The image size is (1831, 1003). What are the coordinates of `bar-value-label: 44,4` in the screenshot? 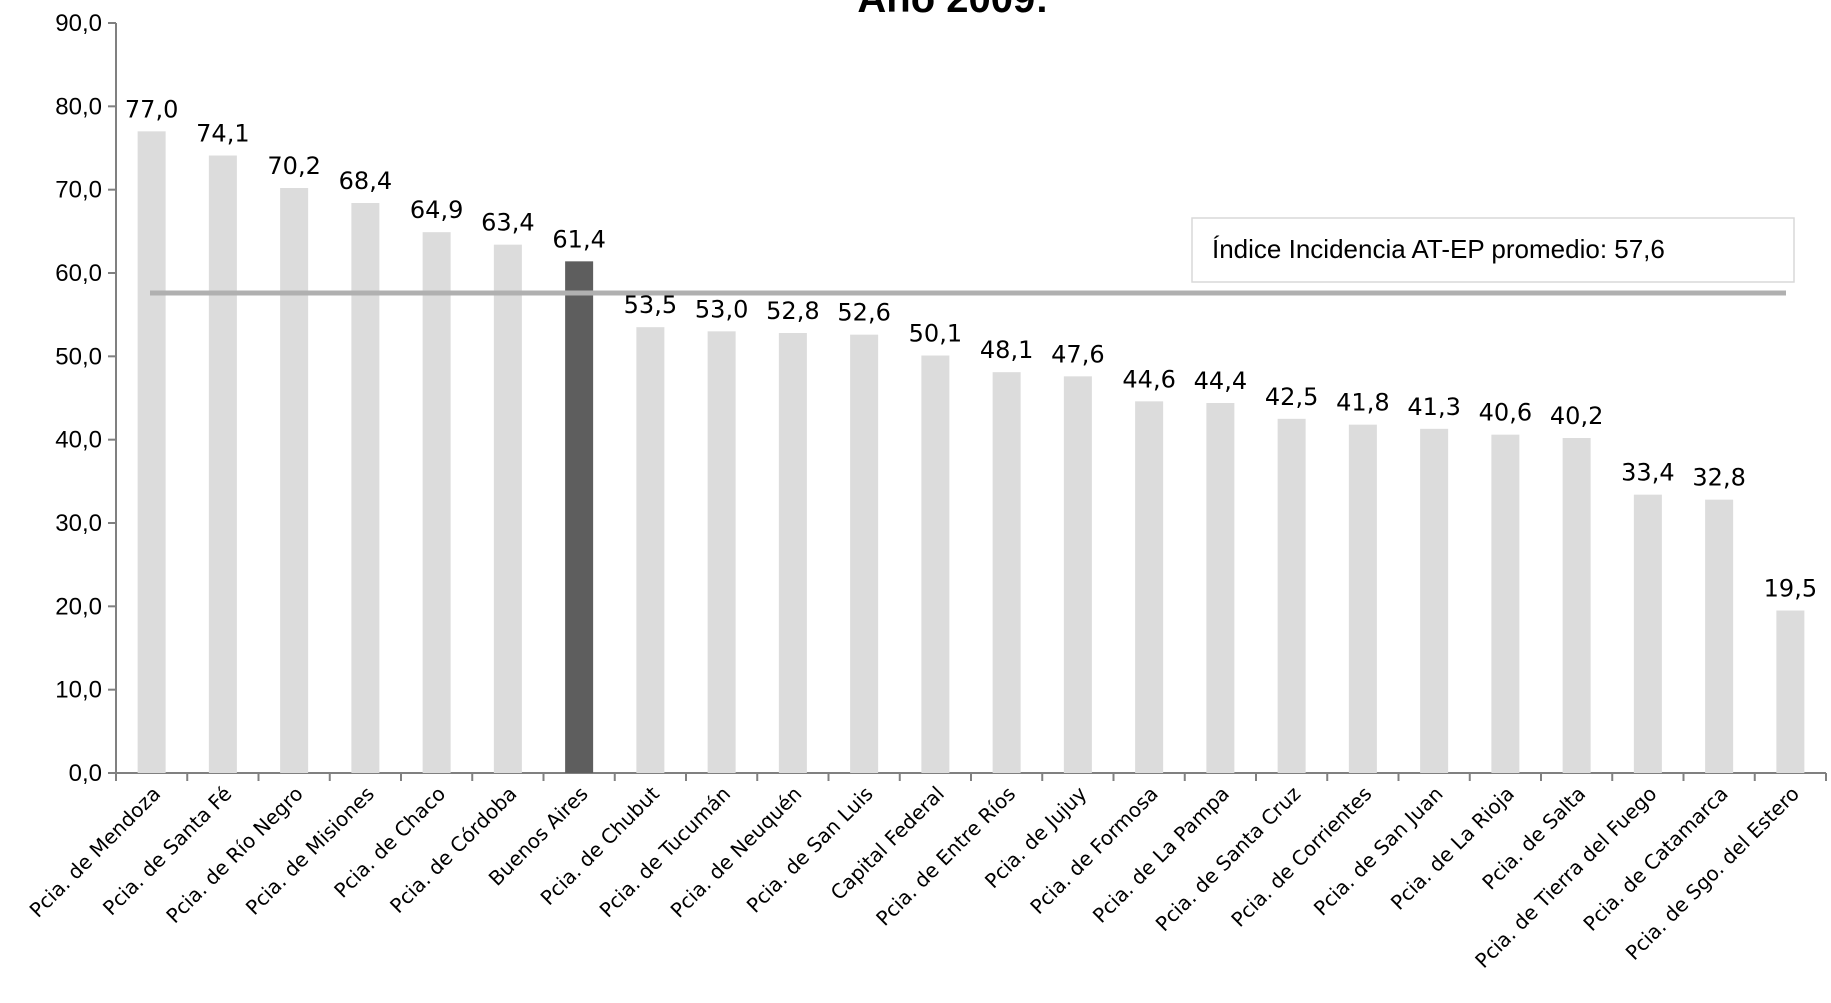 It's located at (1220, 381).